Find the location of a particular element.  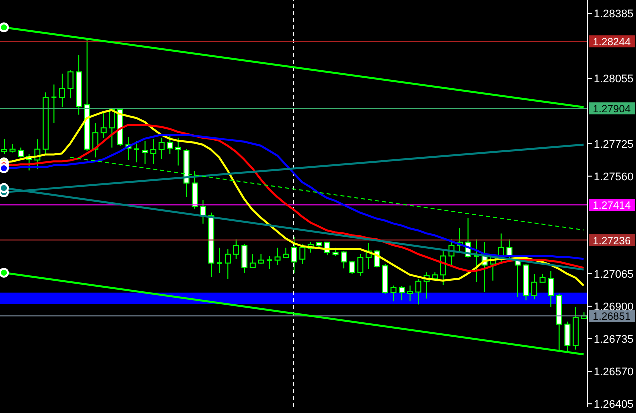

y-tick-label: 1.26570 is located at coordinates (614, 372).